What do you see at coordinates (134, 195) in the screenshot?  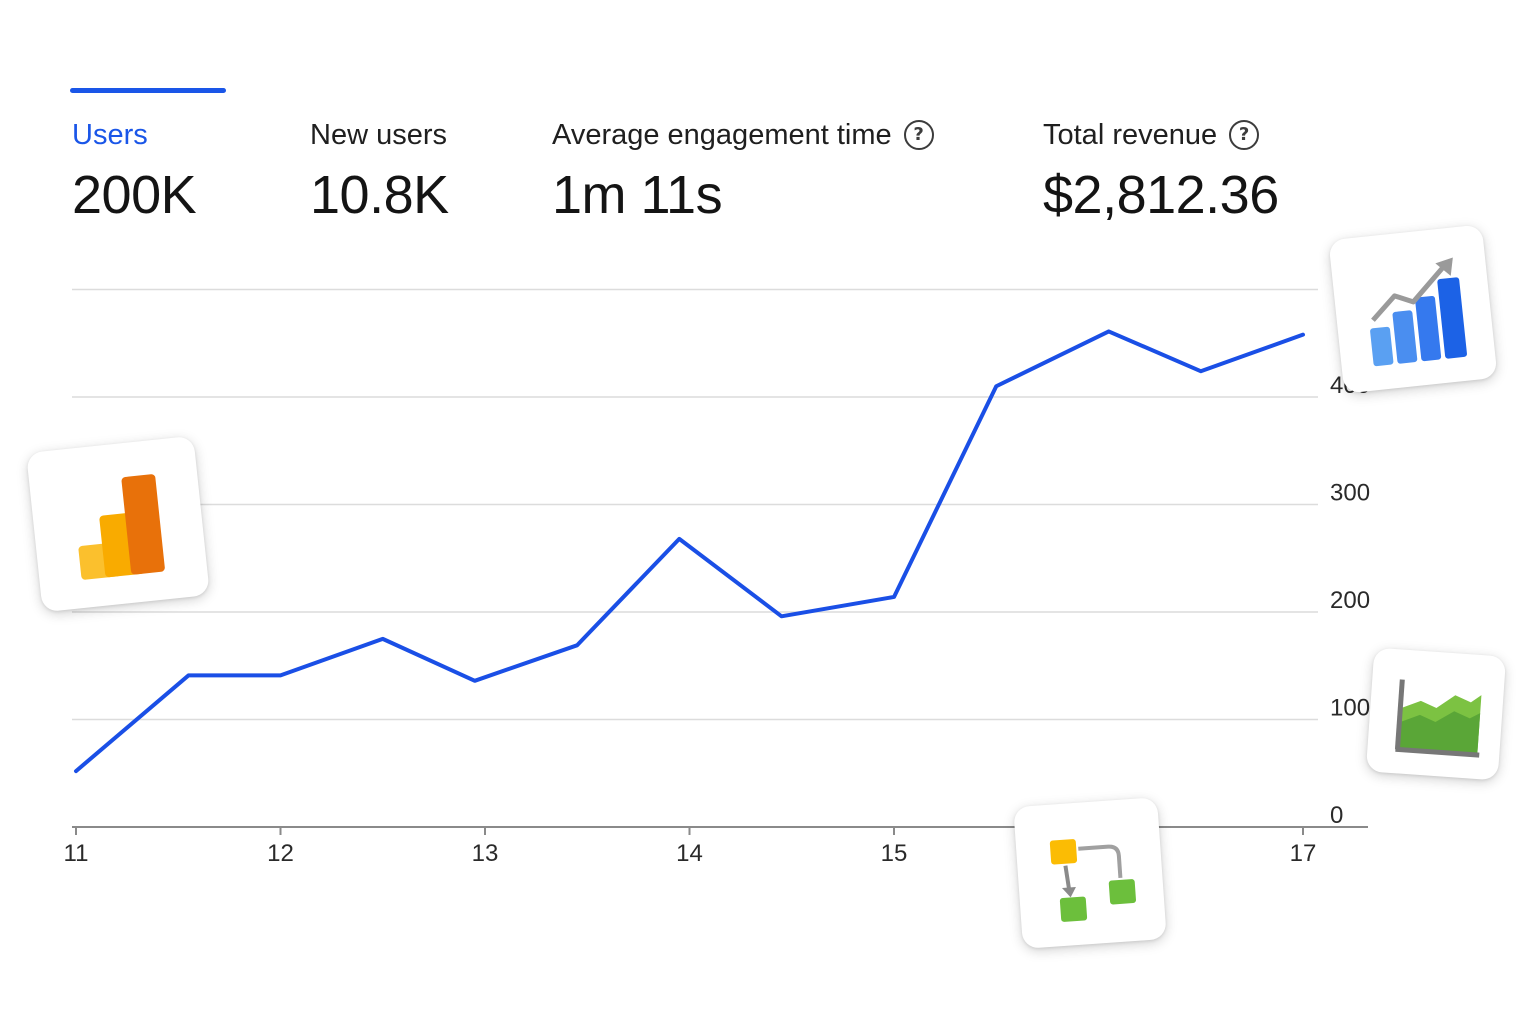 I see `metric-value-users: 200K` at bounding box center [134, 195].